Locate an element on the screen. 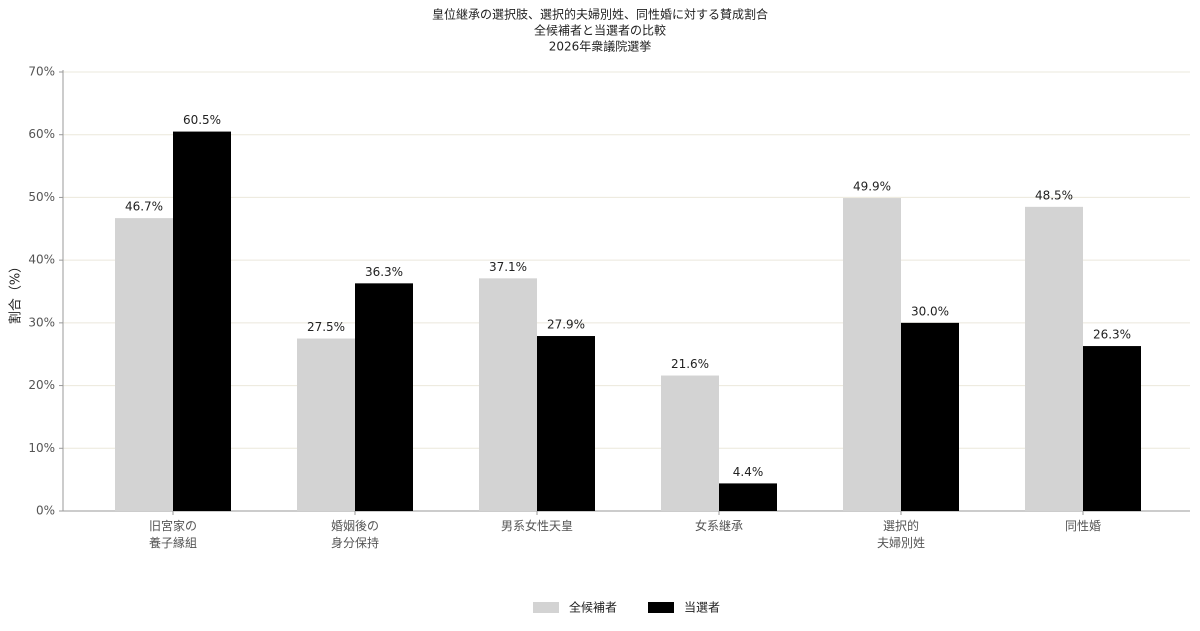 The height and width of the screenshot is (631, 1200). chart-title: 2026年衆議院選挙 is located at coordinates (600, 47).